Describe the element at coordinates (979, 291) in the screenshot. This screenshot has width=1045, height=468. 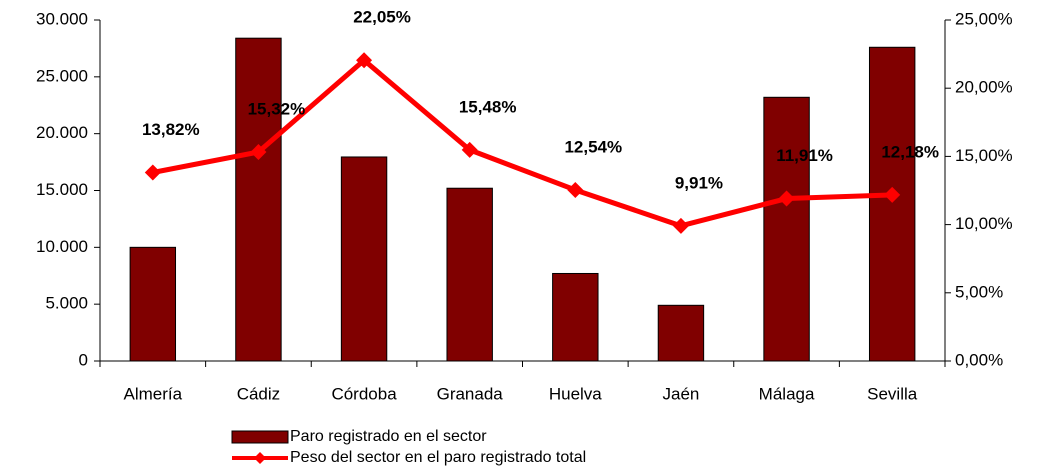
I see `y2-tick-label: 5,00%` at that location.